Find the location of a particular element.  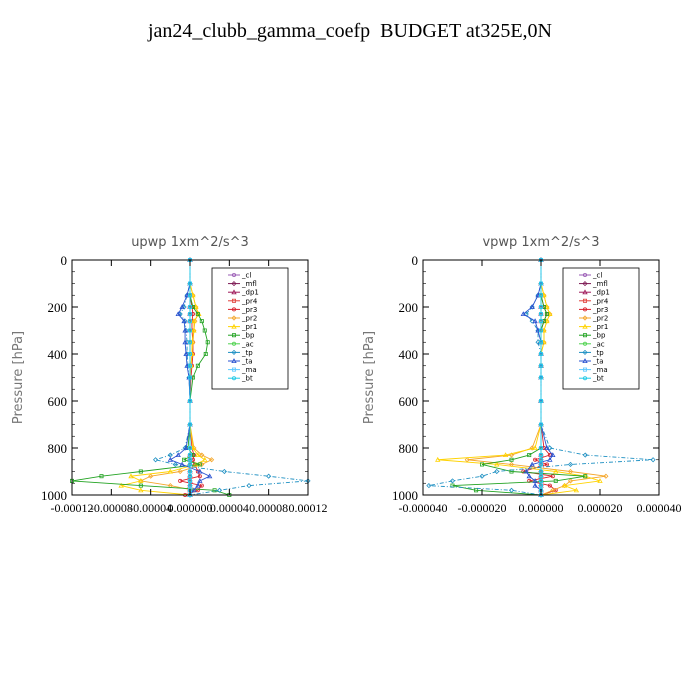

x-tick-label: 0.00004 is located at coordinates (229, 508).